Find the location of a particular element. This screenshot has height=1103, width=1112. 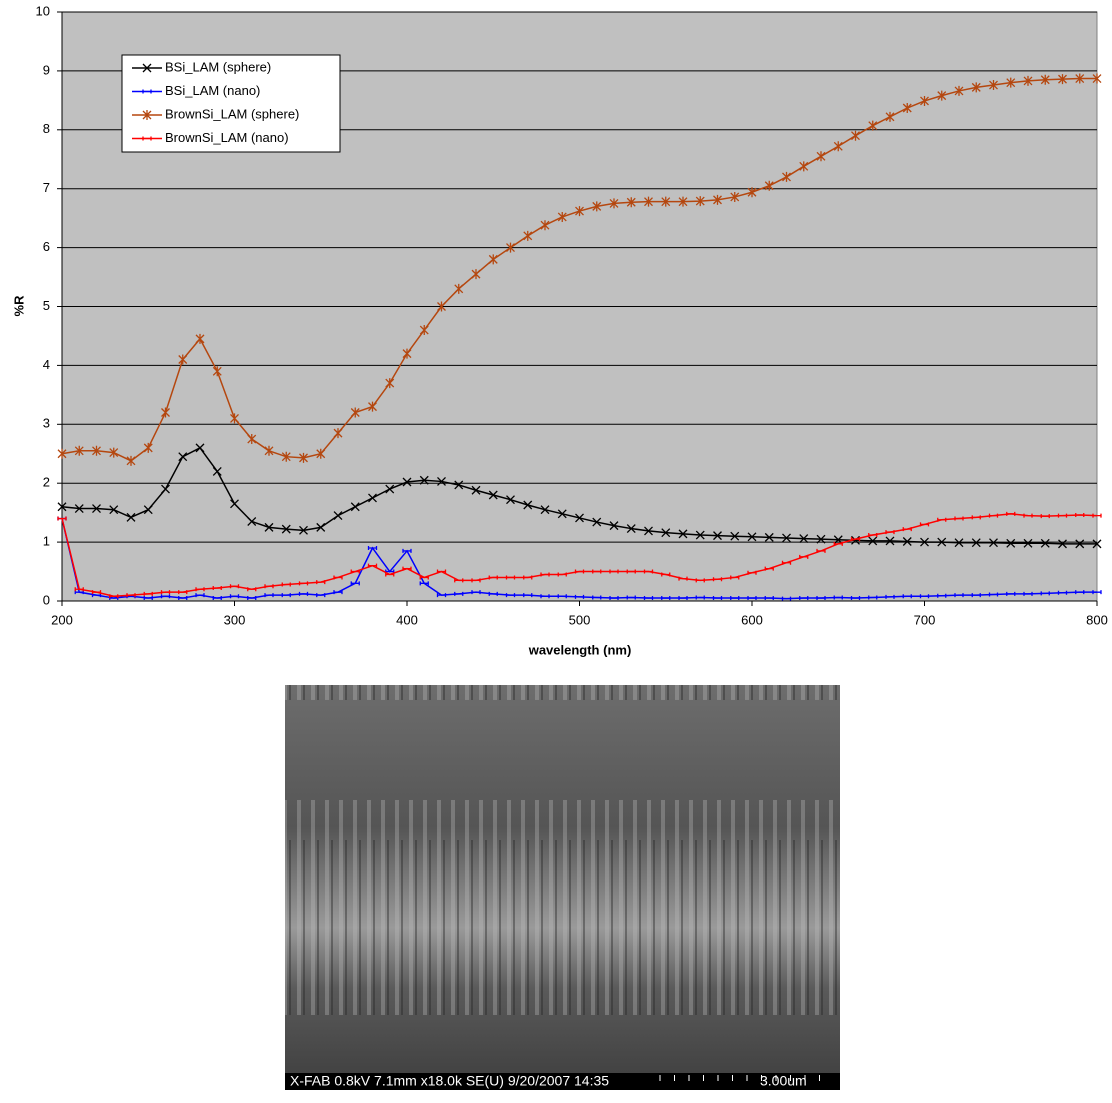

x-tick-label: 800 is located at coordinates (1097, 619).